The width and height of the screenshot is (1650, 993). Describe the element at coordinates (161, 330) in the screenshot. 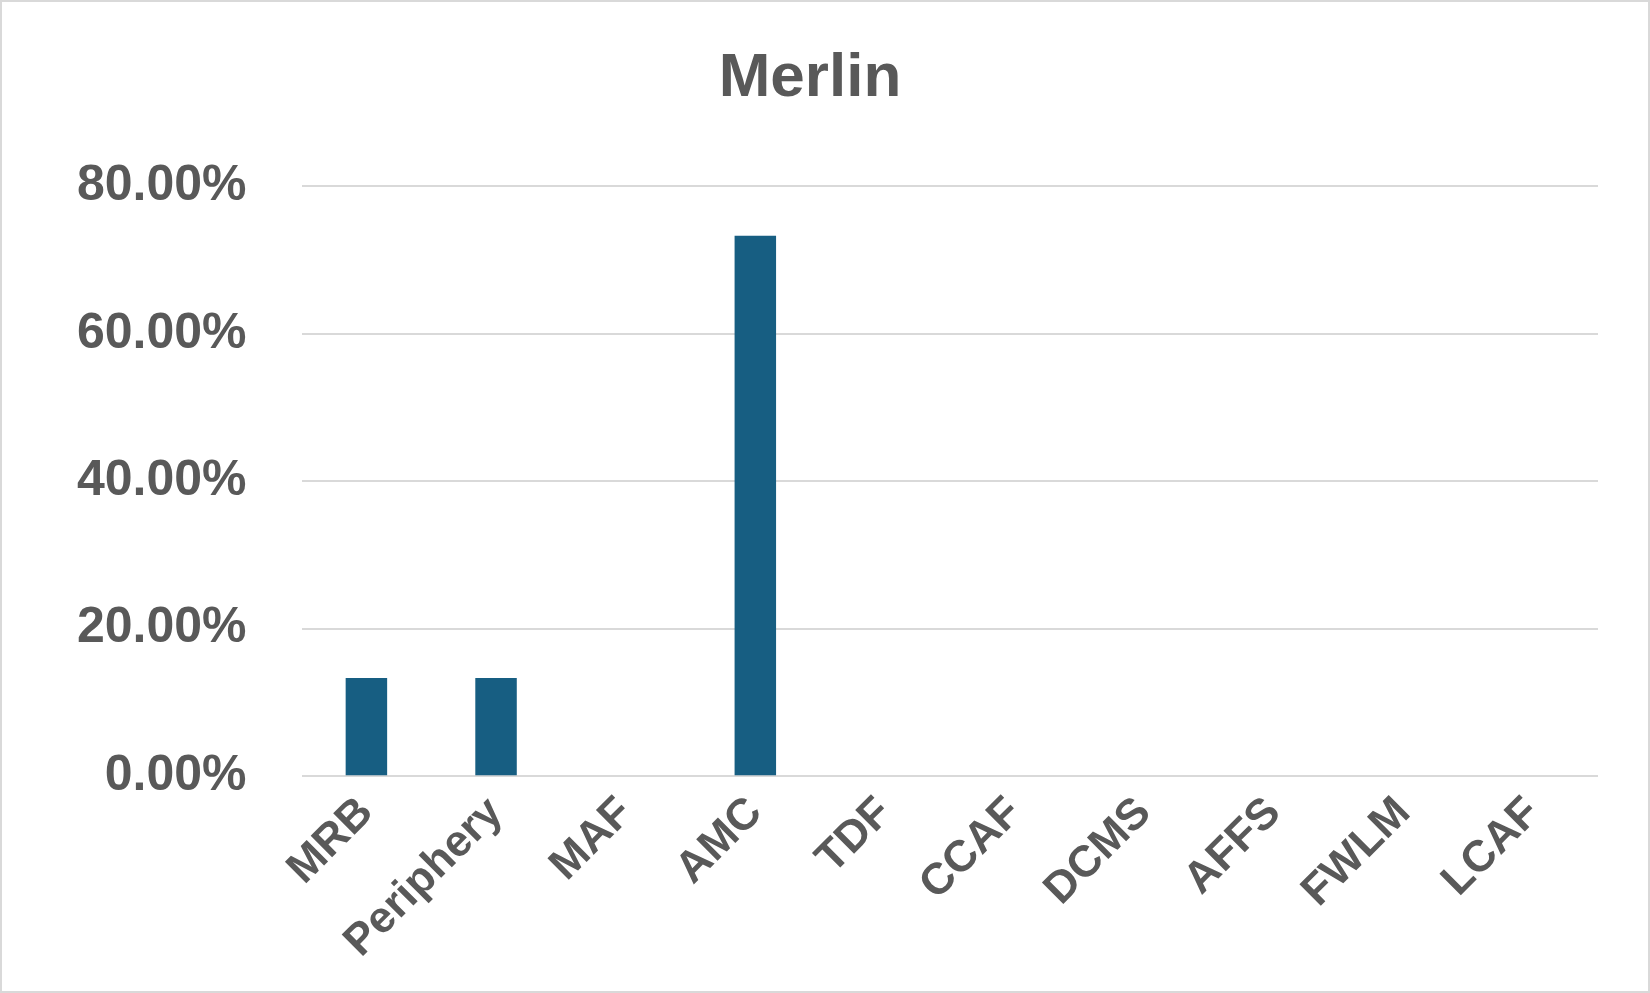

I see `y-tick-label: 60.00%` at that location.